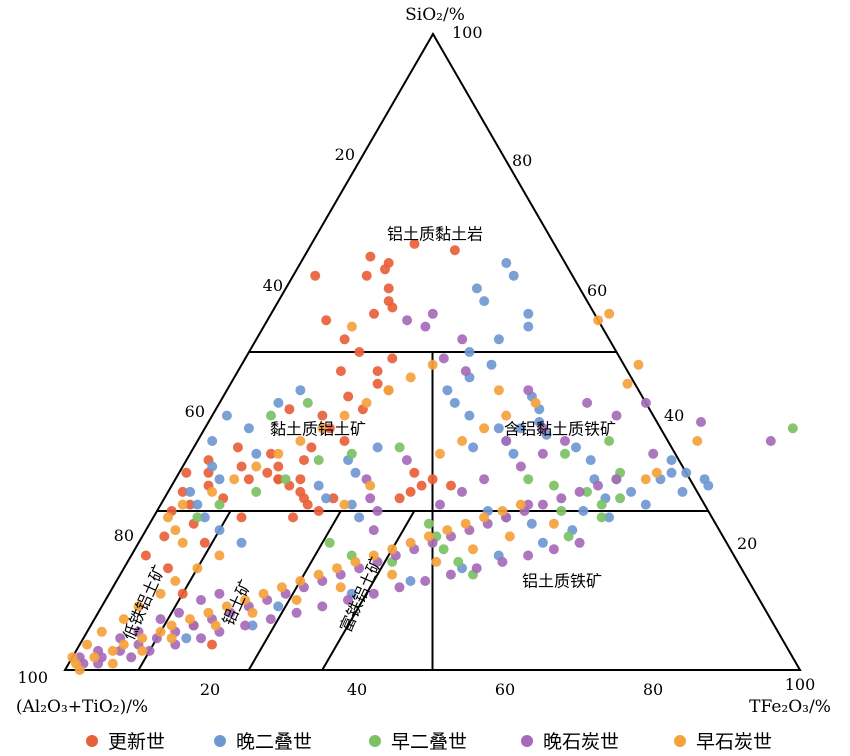  I want to click on legend: 更新世 晚二叠世 早二叠世 晚石炭世 早石炭世, so click(429, 742).